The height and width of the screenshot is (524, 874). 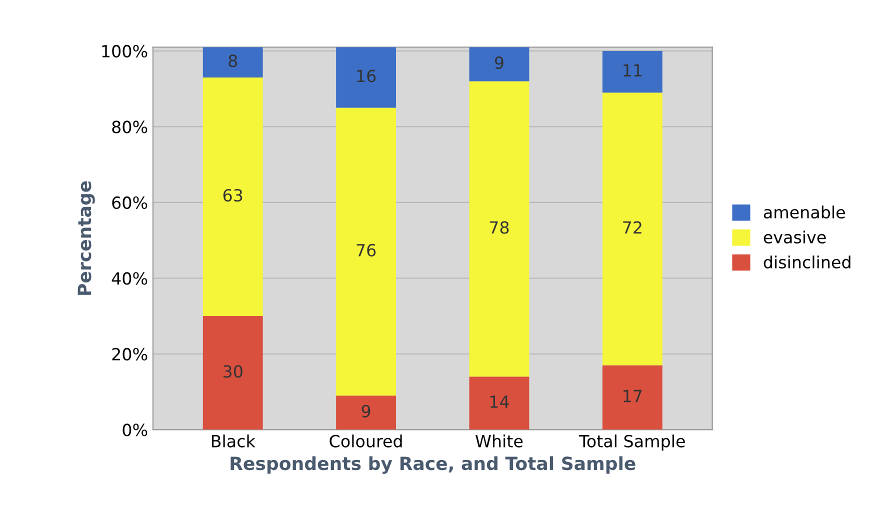 I want to click on data-label: 76, so click(x=366, y=250).